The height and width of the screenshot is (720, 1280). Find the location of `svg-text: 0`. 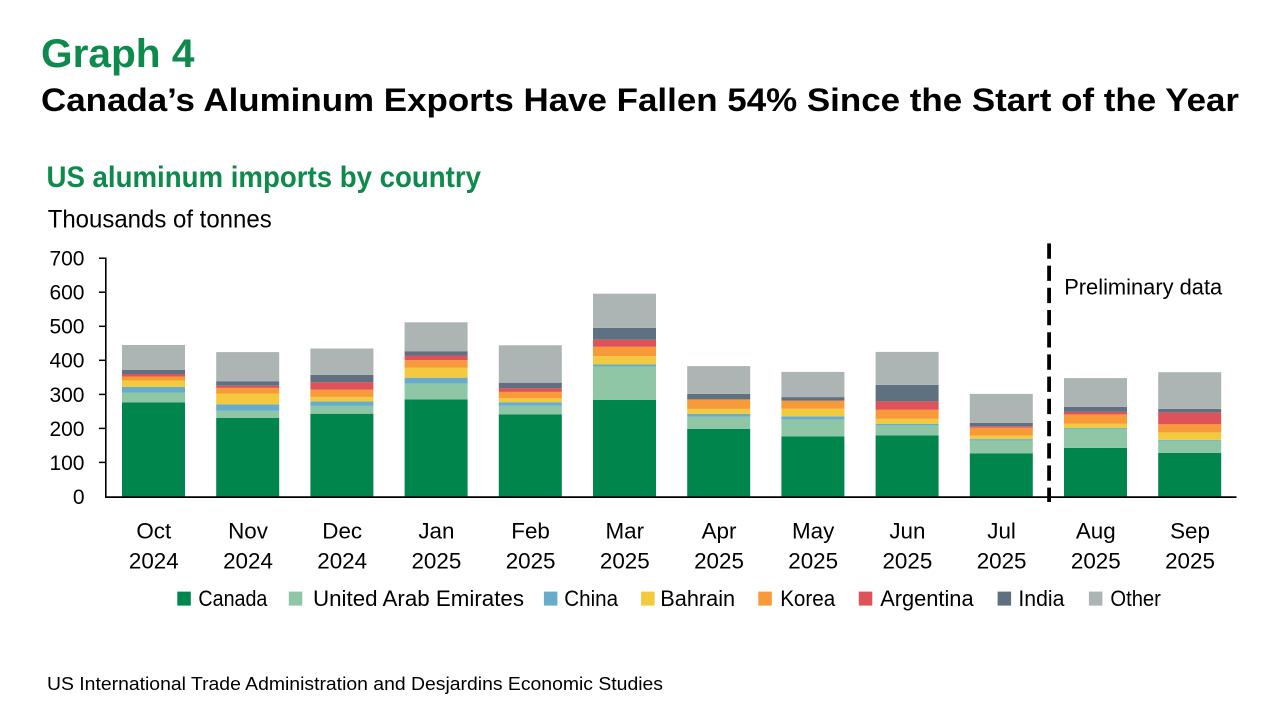

svg-text: 0 is located at coordinates (79, 497).